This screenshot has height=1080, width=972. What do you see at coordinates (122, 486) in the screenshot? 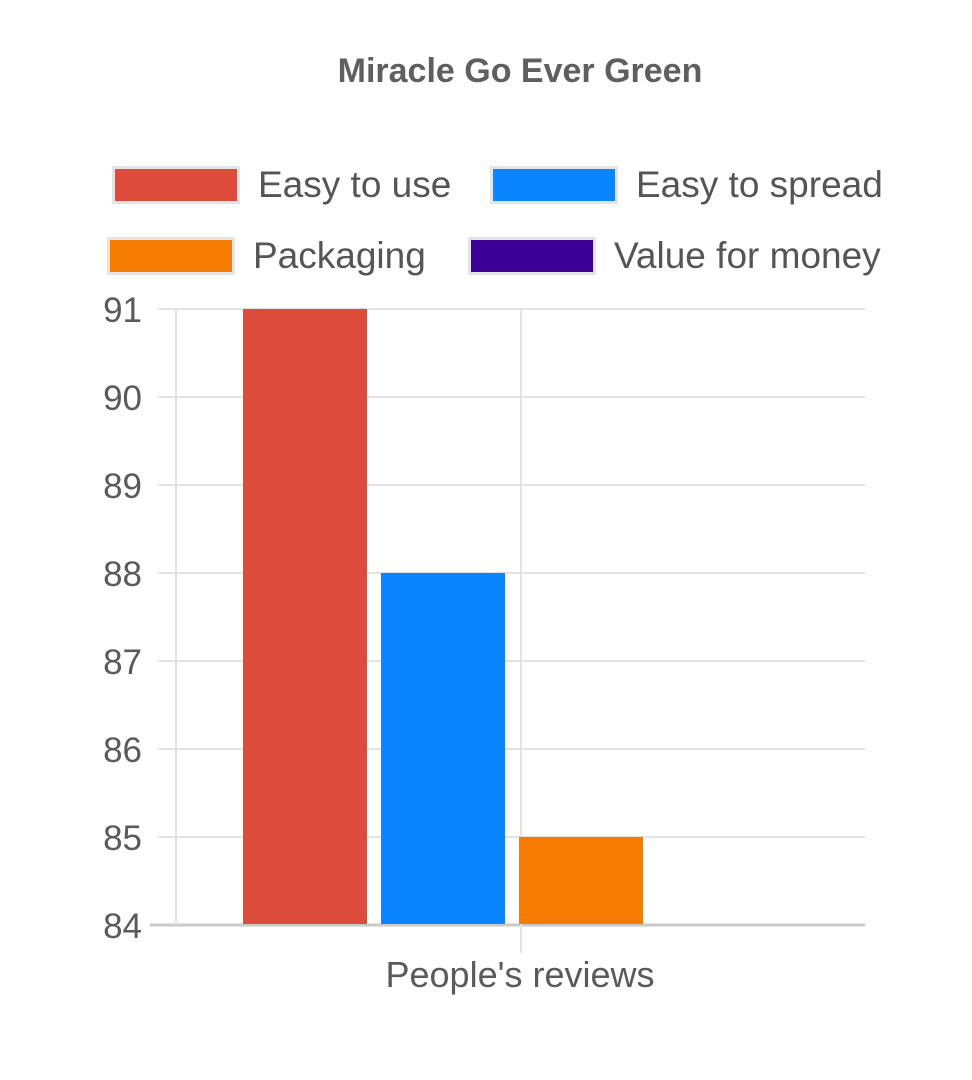
I see `y-tick-label: 89` at bounding box center [122, 486].